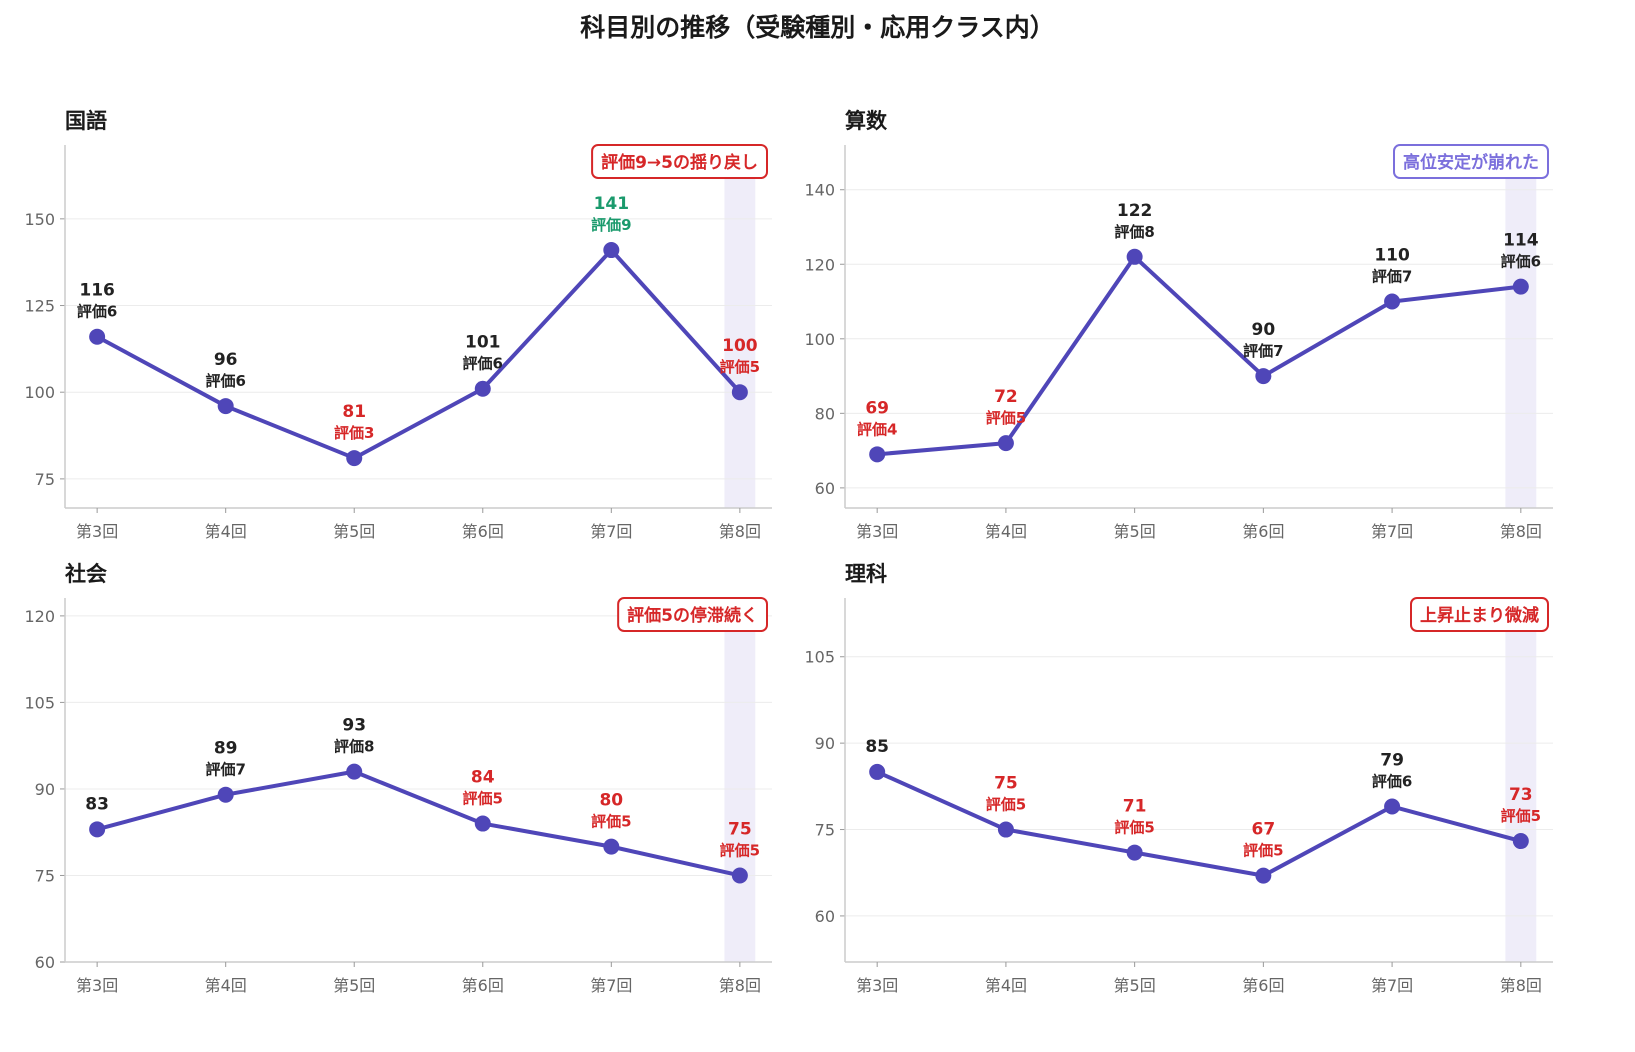  What do you see at coordinates (226, 360) in the screenshot?
I see `value-label: 96` at bounding box center [226, 360].